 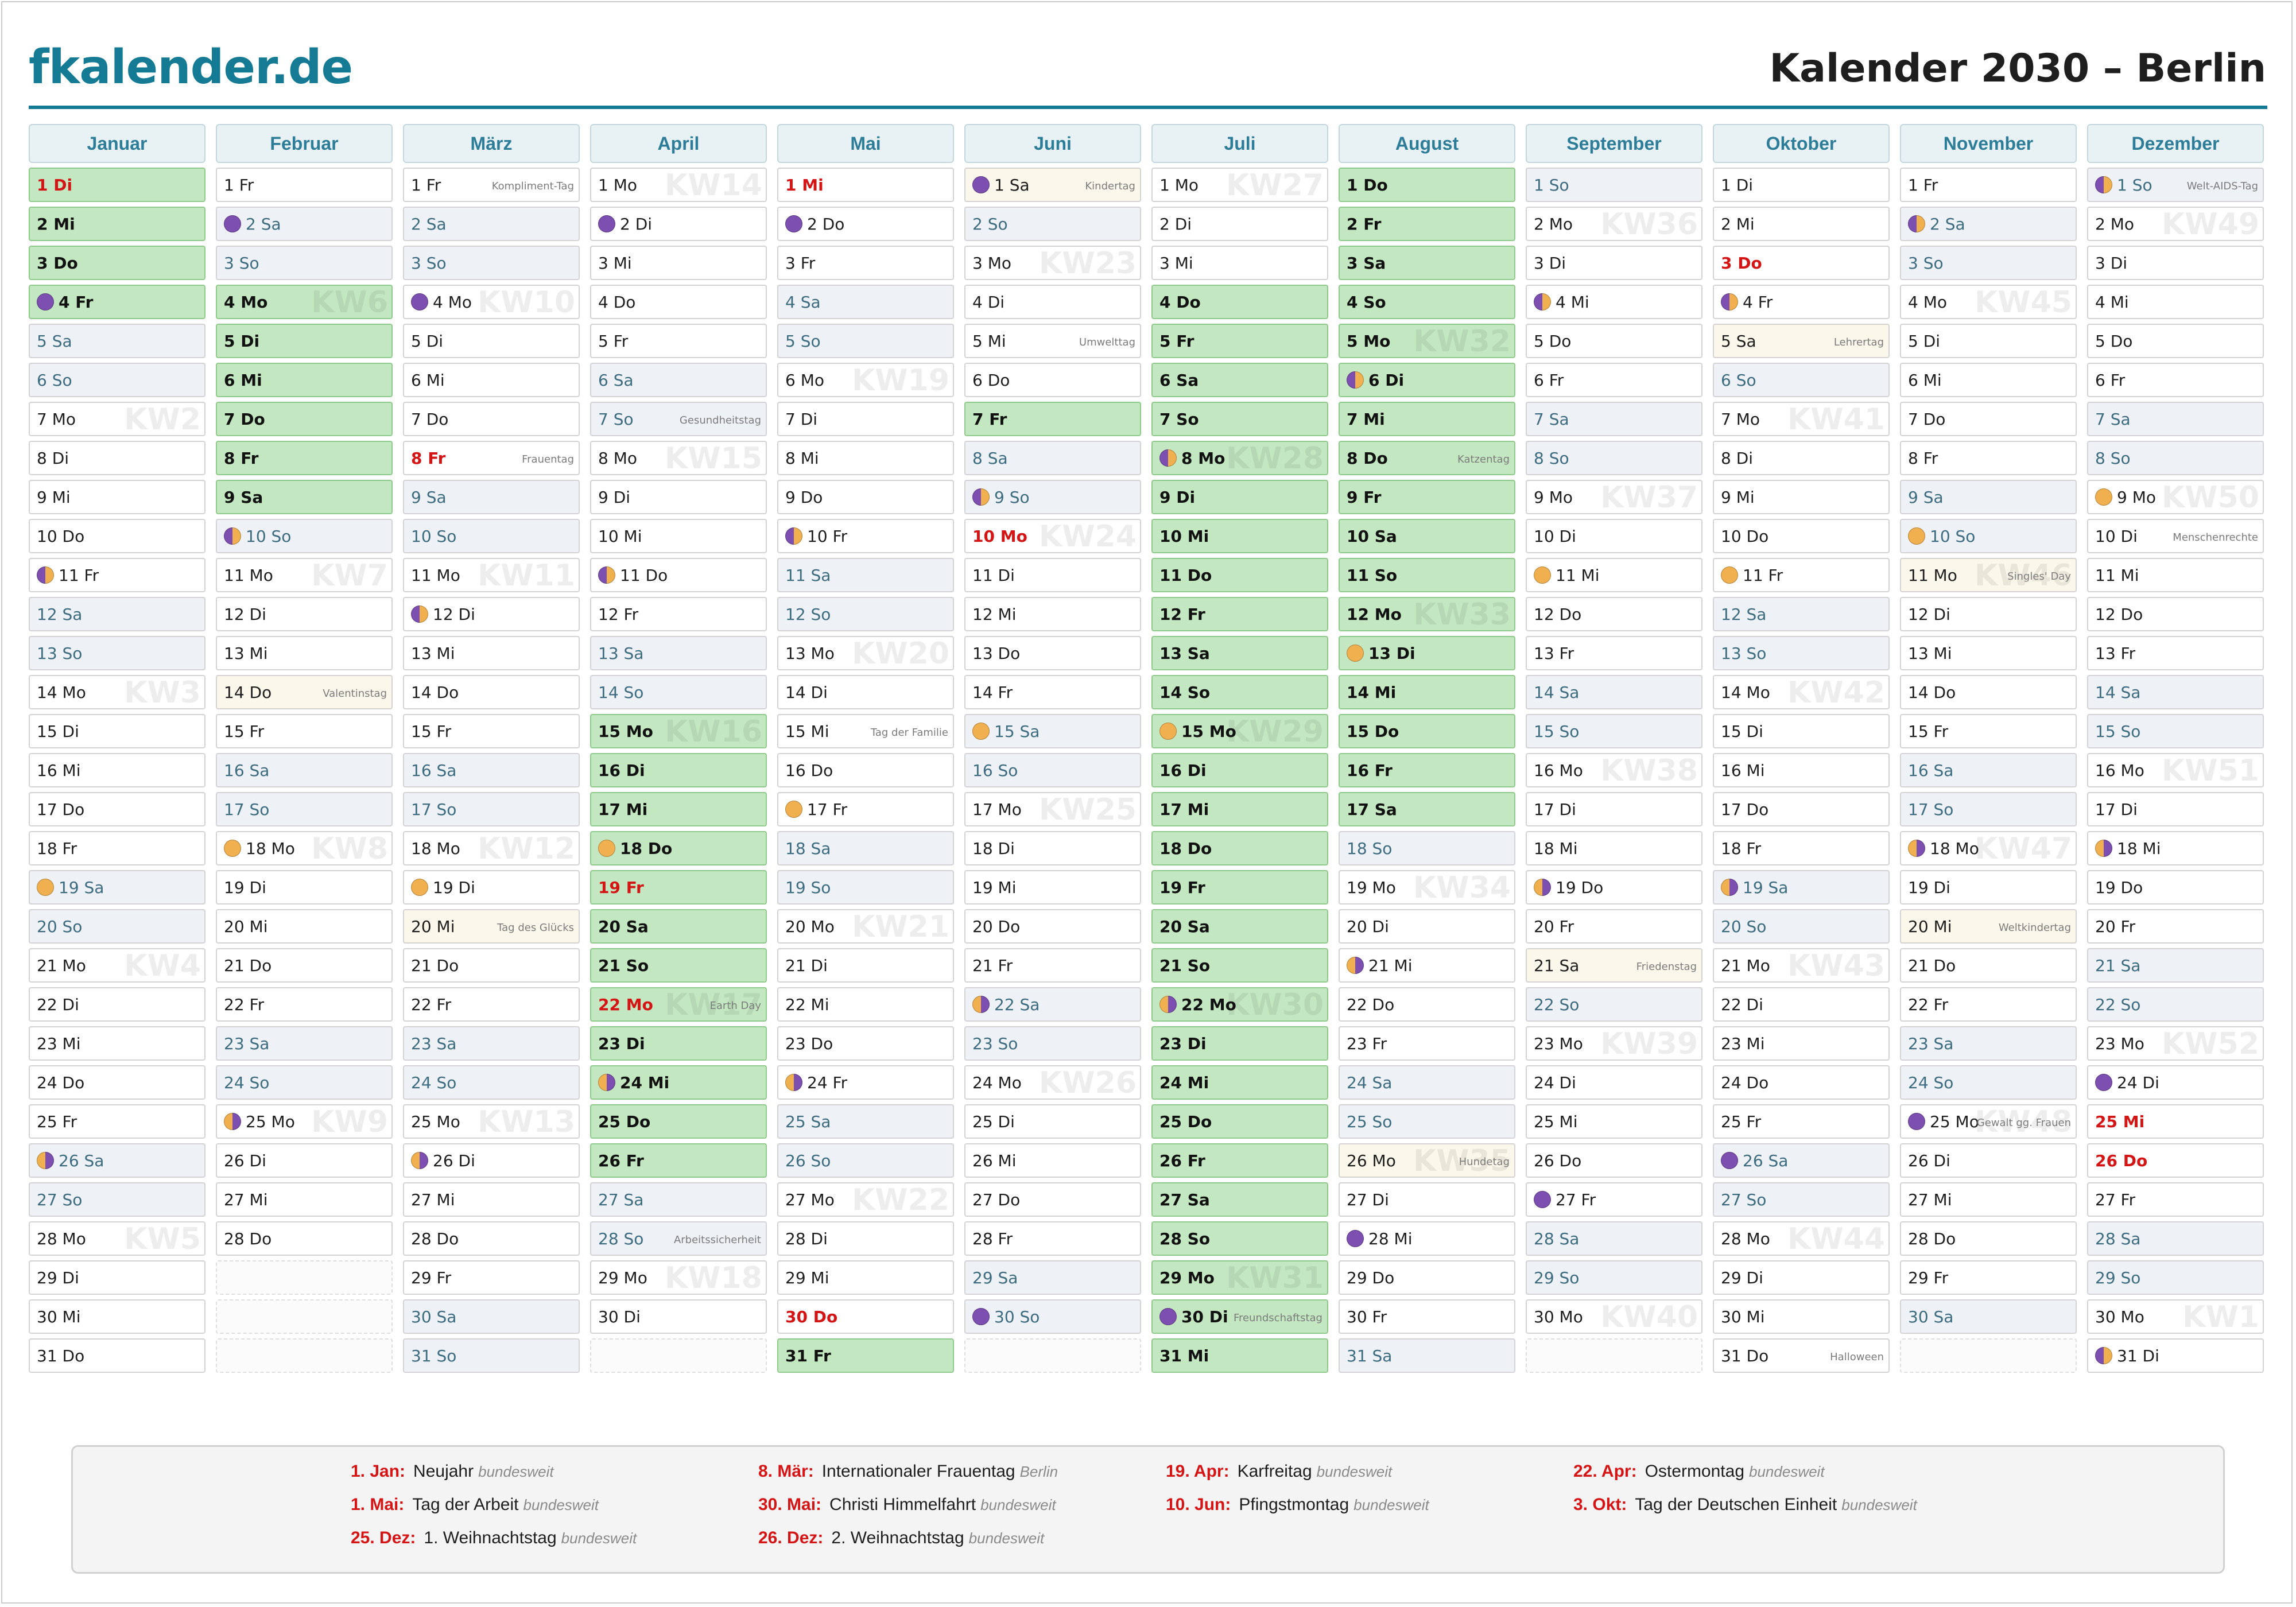 What do you see at coordinates (865, 731) in the screenshot?
I see `day-cell: 15 Mi Tag der Familie` at bounding box center [865, 731].